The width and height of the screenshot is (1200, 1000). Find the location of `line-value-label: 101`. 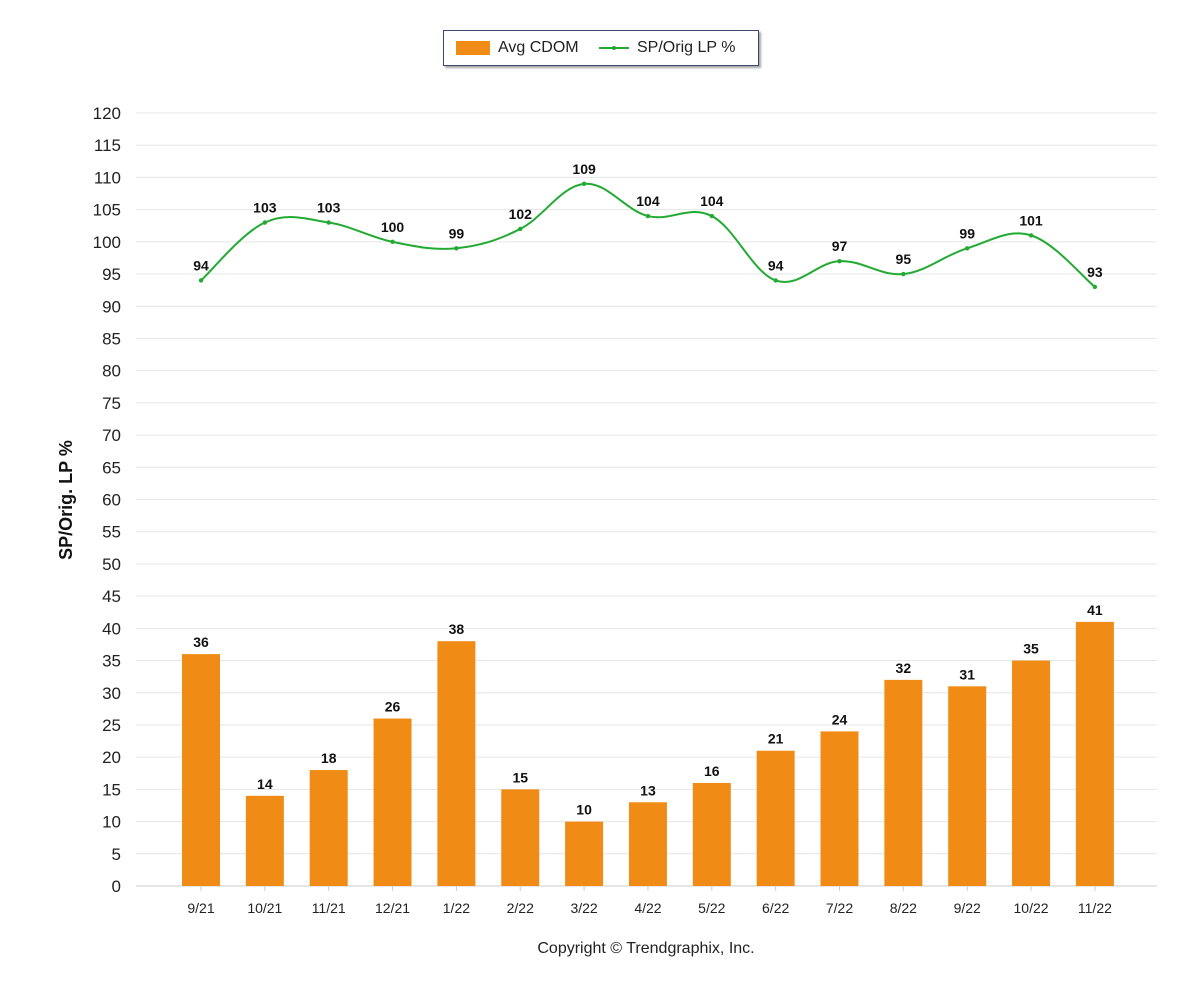

line-value-label: 101 is located at coordinates (1031, 220).